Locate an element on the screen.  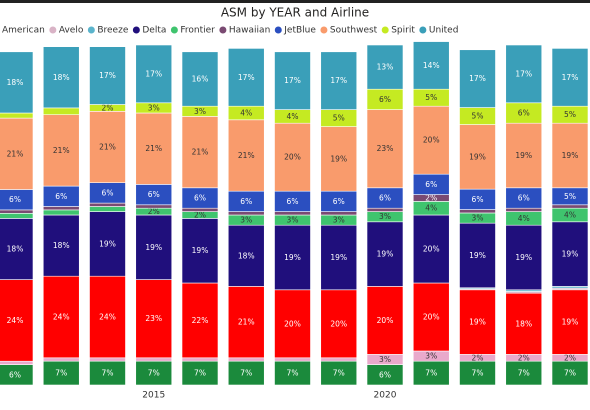
chart-title: ASM by YEAR and Airline is located at coordinates (295, 13).